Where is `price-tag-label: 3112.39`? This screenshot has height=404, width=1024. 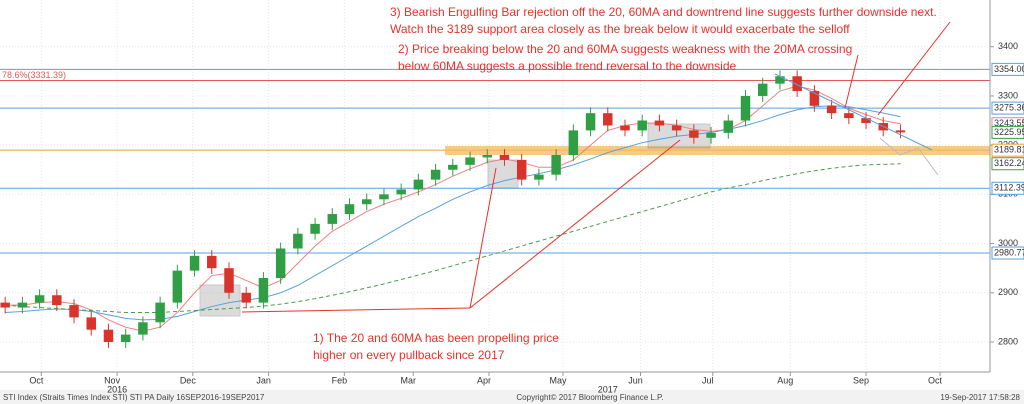
price-tag-label: 3112.39 is located at coordinates (1009, 188).